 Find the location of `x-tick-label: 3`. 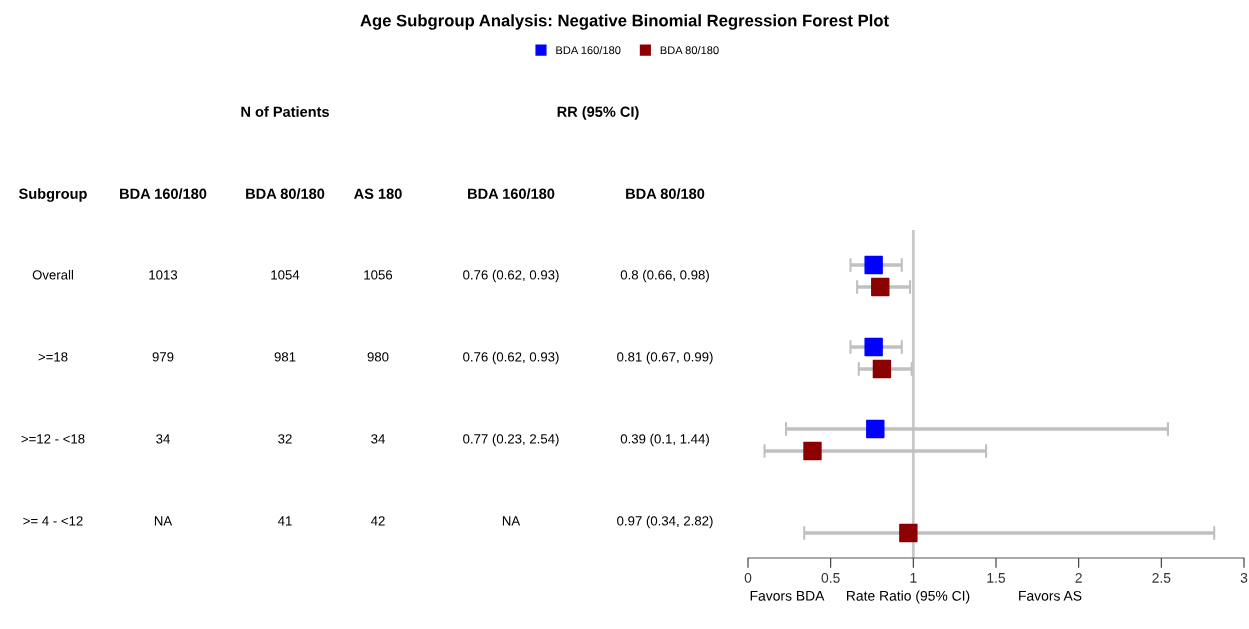

x-tick-label: 3 is located at coordinates (1244, 577).